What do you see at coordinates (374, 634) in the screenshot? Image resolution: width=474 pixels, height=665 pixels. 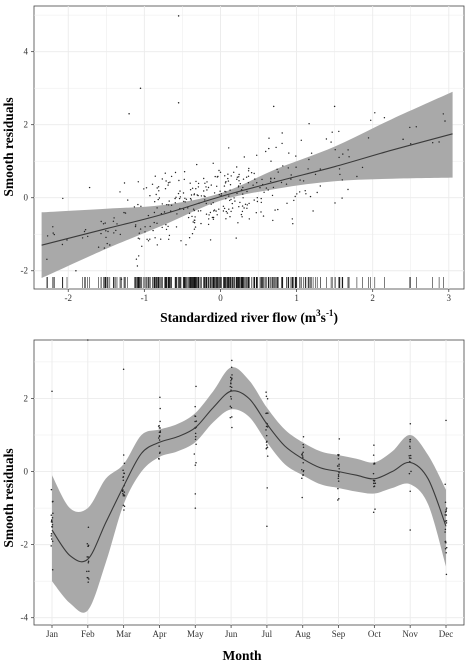 I see `x-tick-label: Oct` at bounding box center [374, 634].